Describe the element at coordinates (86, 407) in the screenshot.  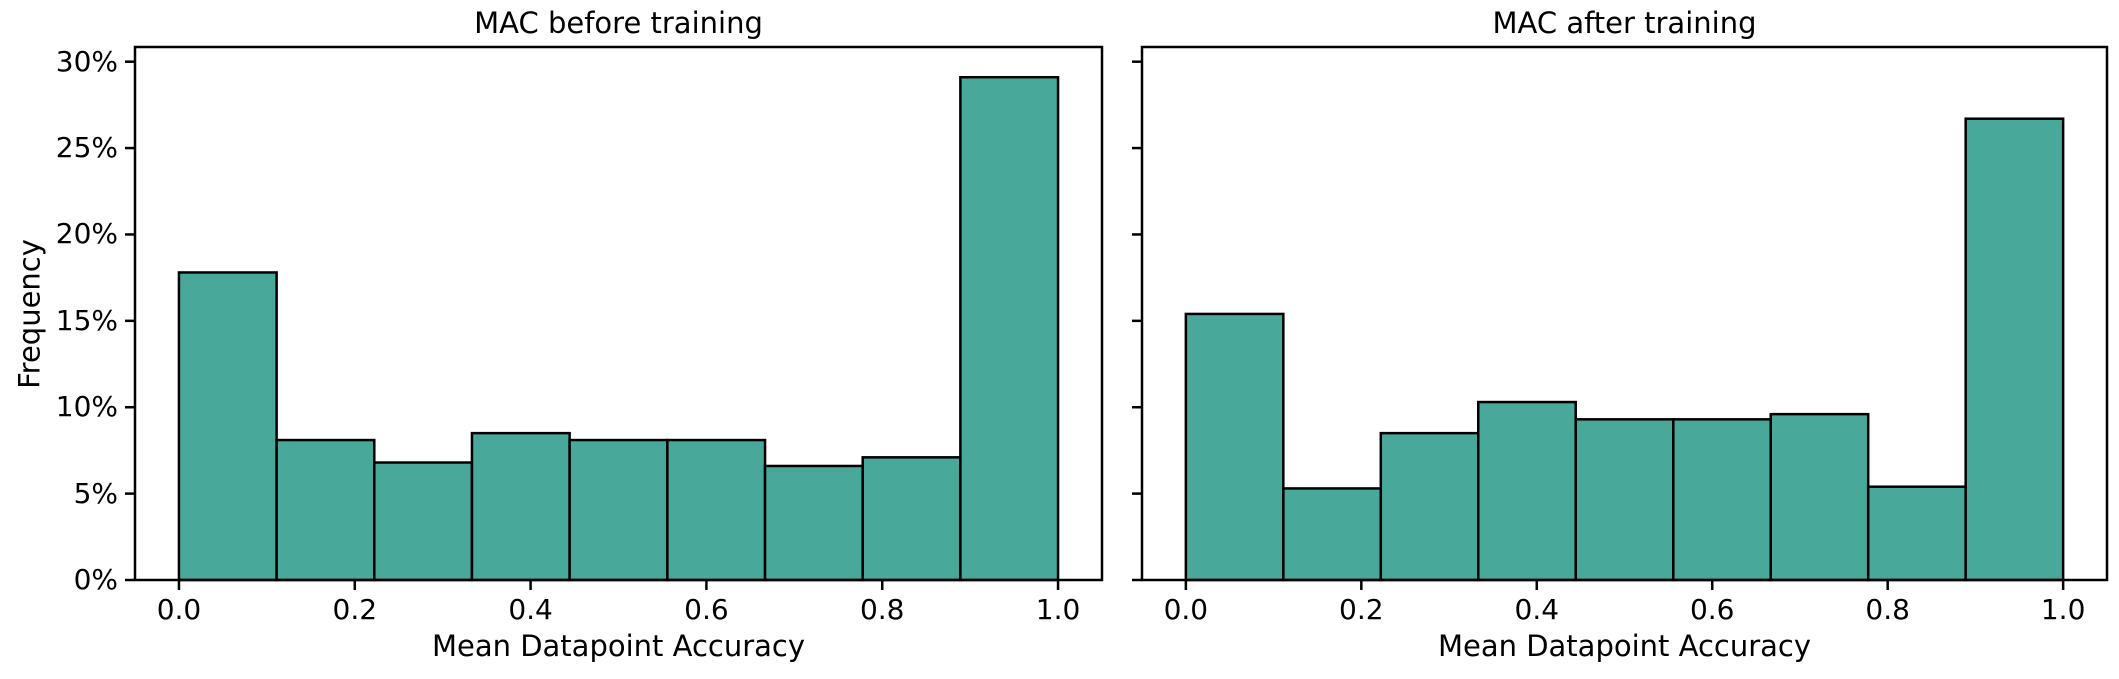
I see `y-tick-label: 10%` at that location.